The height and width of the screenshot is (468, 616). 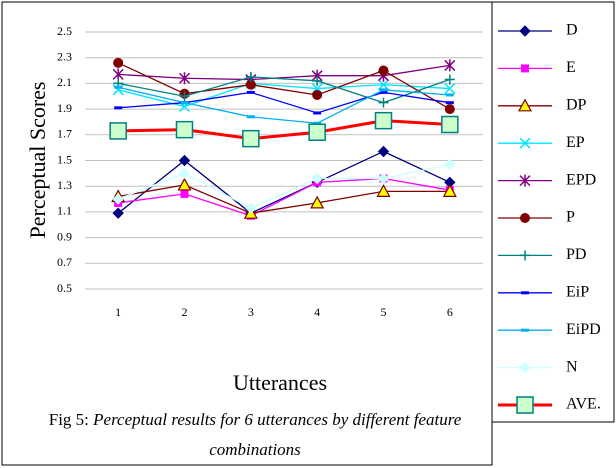 What do you see at coordinates (64, 108) in the screenshot?
I see `y-tick-label: 1.9` at bounding box center [64, 108].